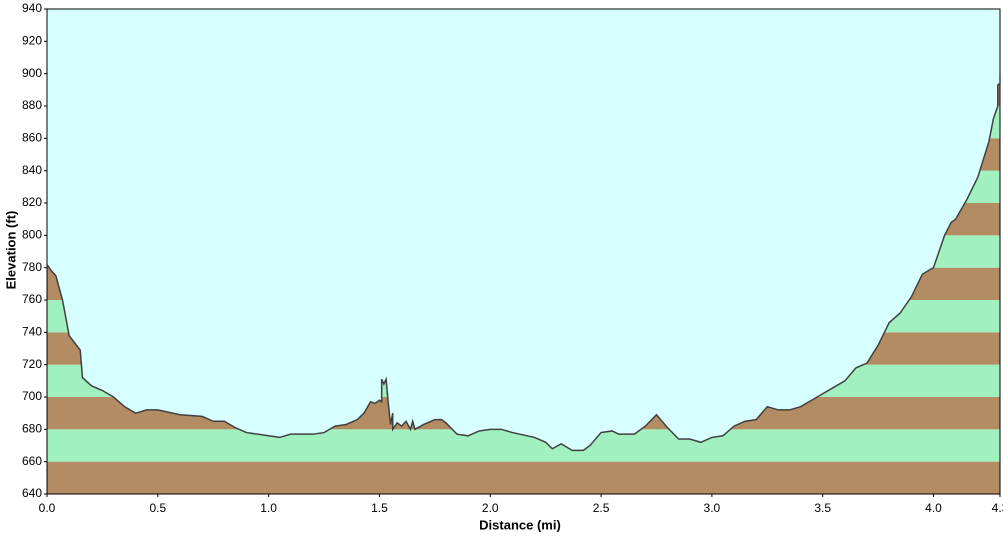 This screenshot has height=538, width=1003. What do you see at coordinates (47, 508) in the screenshot?
I see `x-tick-label: 0.0` at bounding box center [47, 508].